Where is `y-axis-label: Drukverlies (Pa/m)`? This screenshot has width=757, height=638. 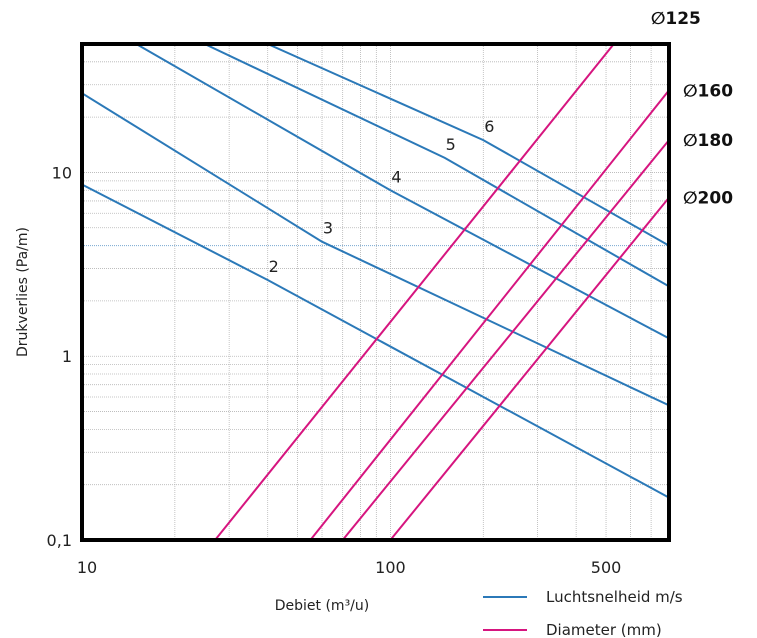 y-axis-label: Drukverlies (Pa/m) is located at coordinates (23, 292).